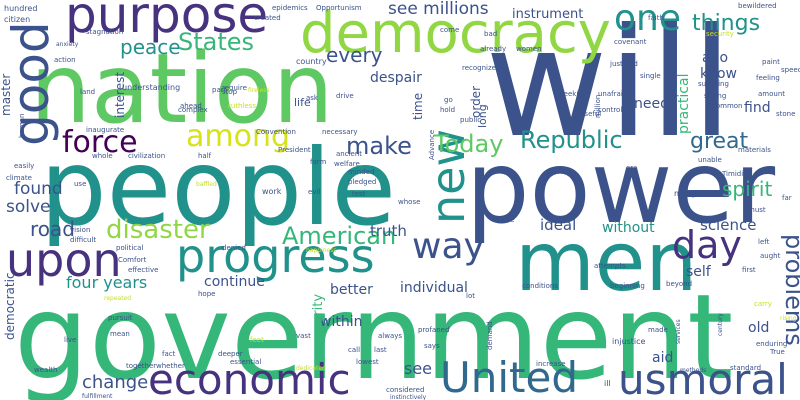 This screenshot has width=800, height=400. Describe the element at coordinates (623, 64) in the screenshot. I see `word-justified: justified` at that location.